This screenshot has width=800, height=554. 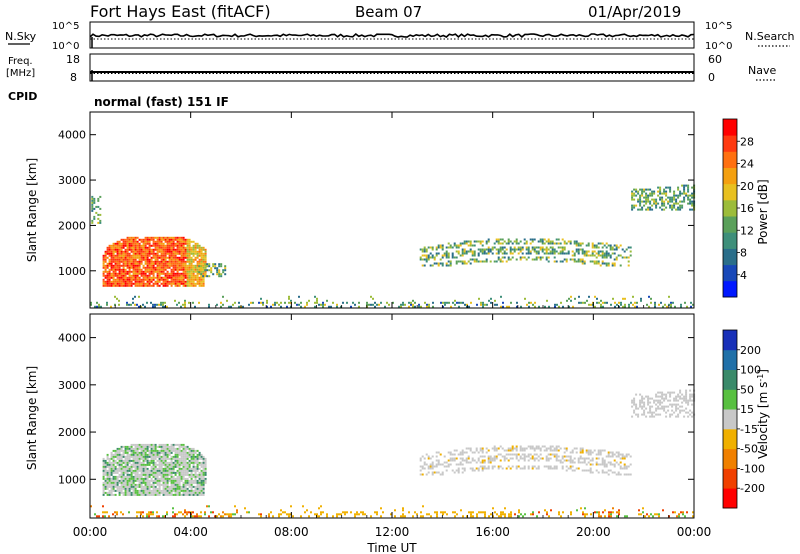 What do you see at coordinates (730, 439) in the screenshot?
I see `velocity-colorbar-swatch` at bounding box center [730, 439].